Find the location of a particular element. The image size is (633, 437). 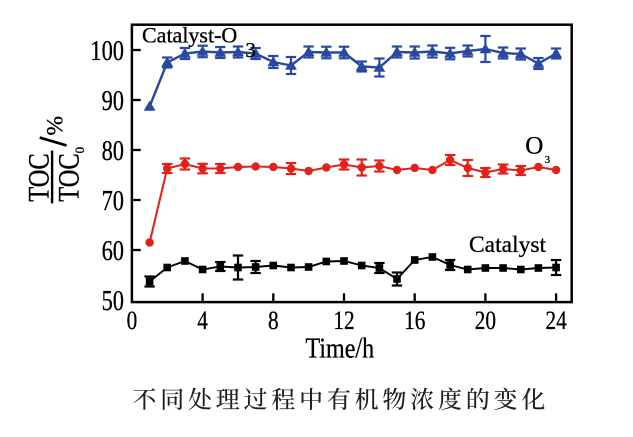

svg-text: 60 is located at coordinates (113, 251).